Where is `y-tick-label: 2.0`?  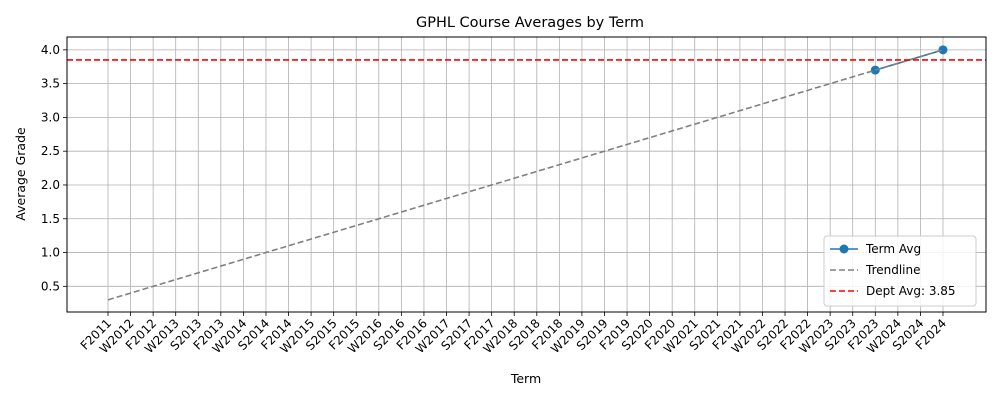
y-tick-label: 2.0 is located at coordinates (50, 185).